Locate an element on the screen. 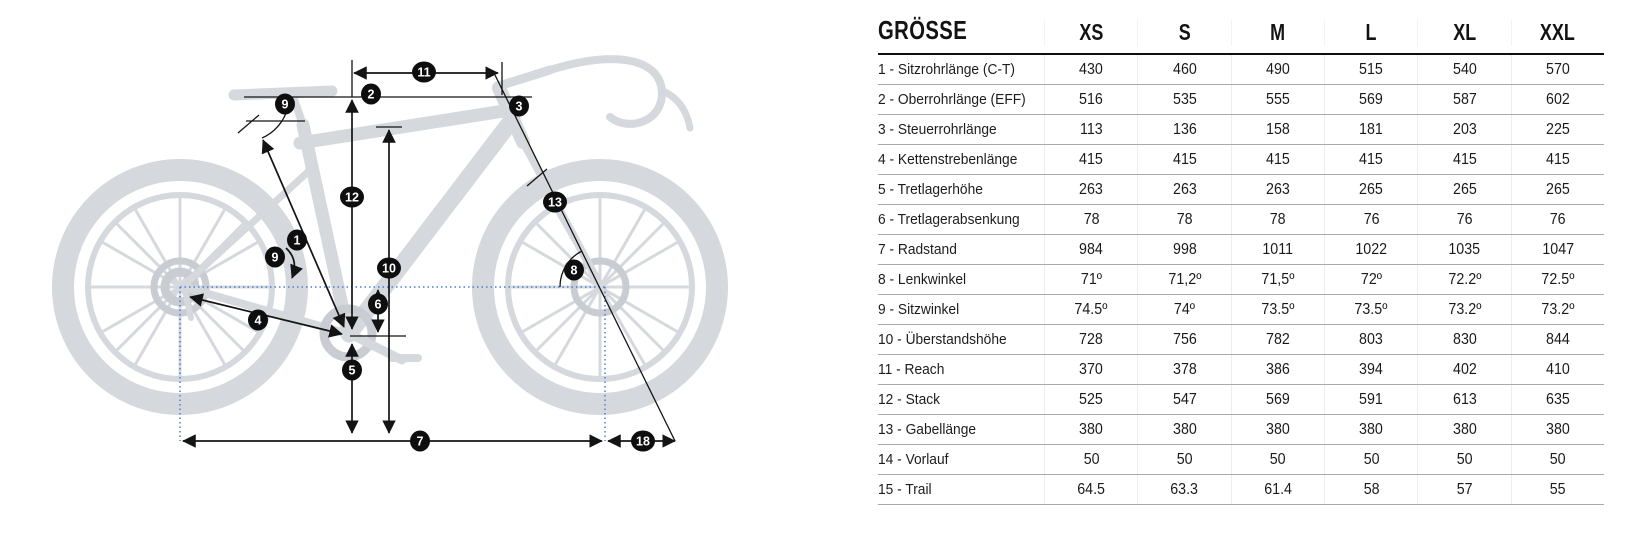  row-label: 10 - Überstandshöhe is located at coordinates (942, 339).